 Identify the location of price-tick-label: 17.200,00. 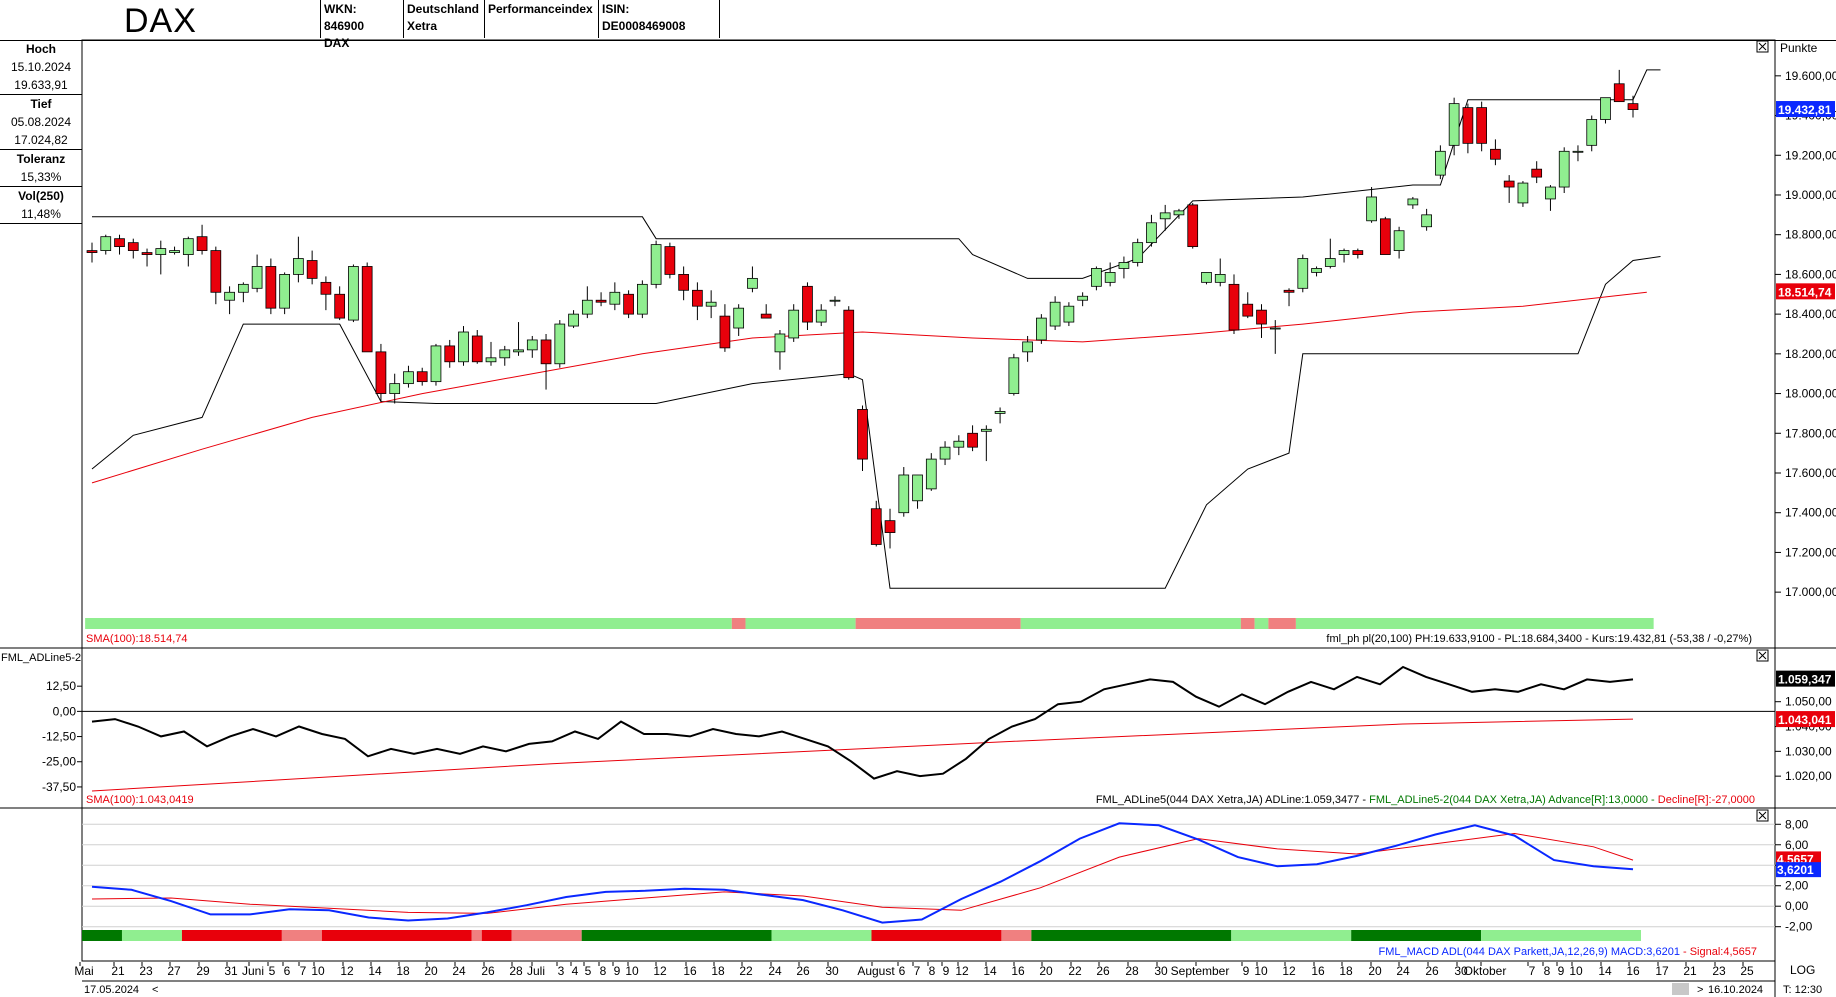
(1810, 552).